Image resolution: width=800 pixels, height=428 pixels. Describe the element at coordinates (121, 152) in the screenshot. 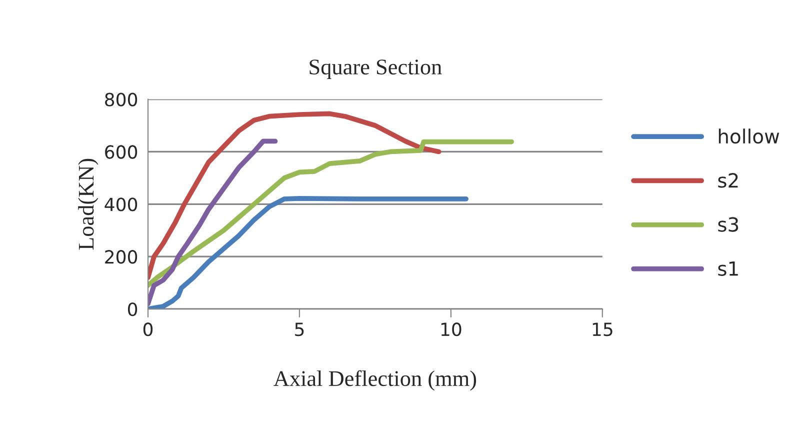

I see `y-tick-label: 600` at that location.